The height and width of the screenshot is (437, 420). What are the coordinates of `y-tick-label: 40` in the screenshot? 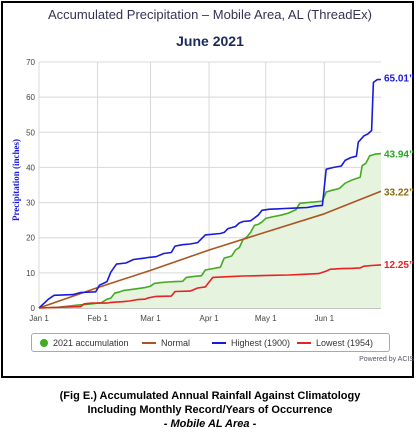 It's located at (30, 167).